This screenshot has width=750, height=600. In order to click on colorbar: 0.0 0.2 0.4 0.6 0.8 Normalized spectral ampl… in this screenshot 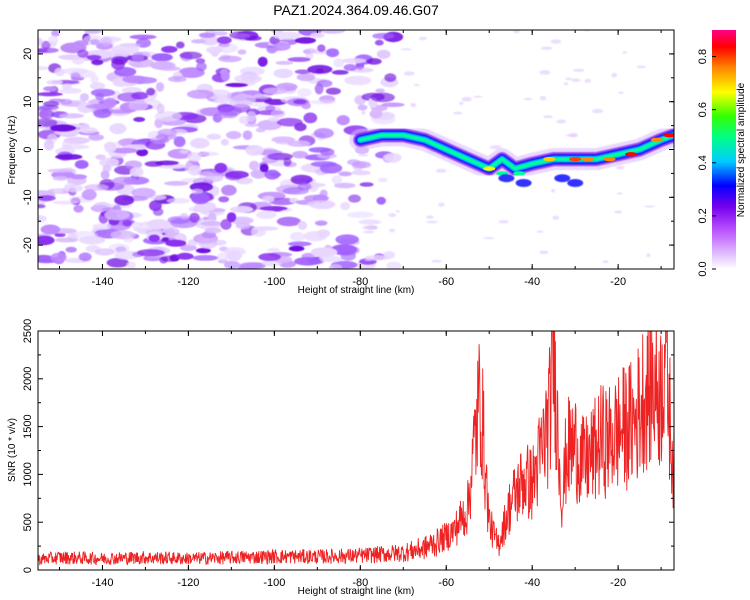, I will do `click(722, 153)`.